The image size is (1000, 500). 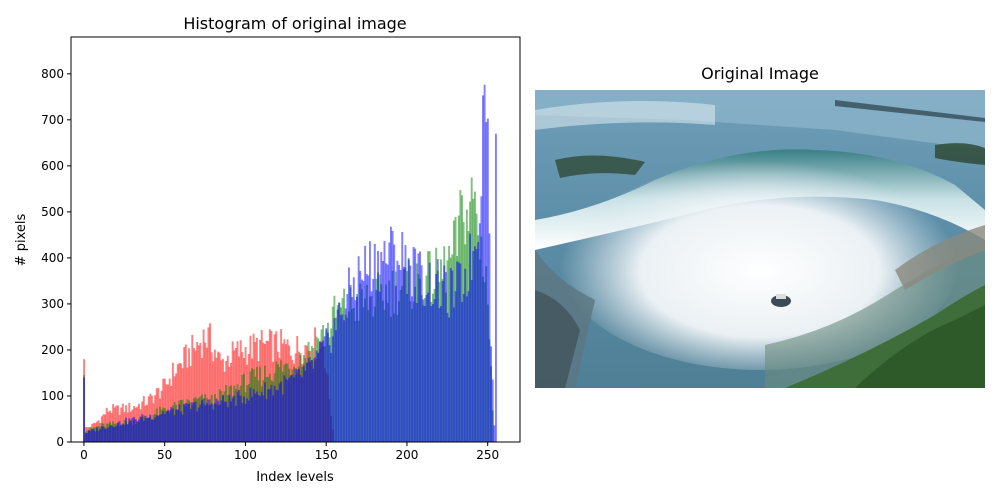 I want to click on x-tick-label: 0, so click(x=84, y=455).